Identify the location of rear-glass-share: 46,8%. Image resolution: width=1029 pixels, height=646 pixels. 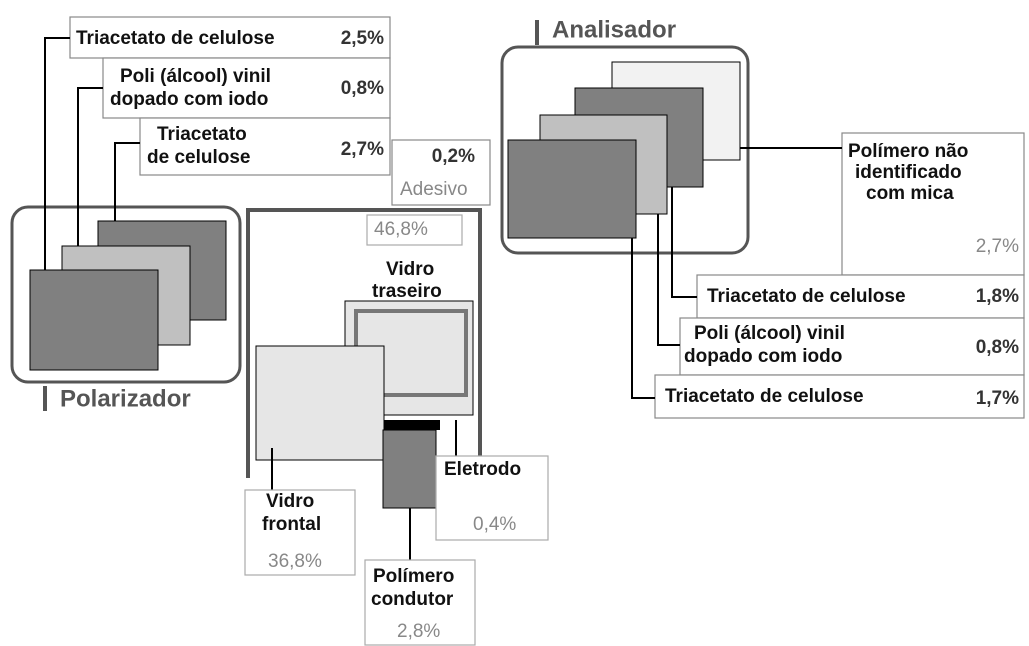
(401, 229).